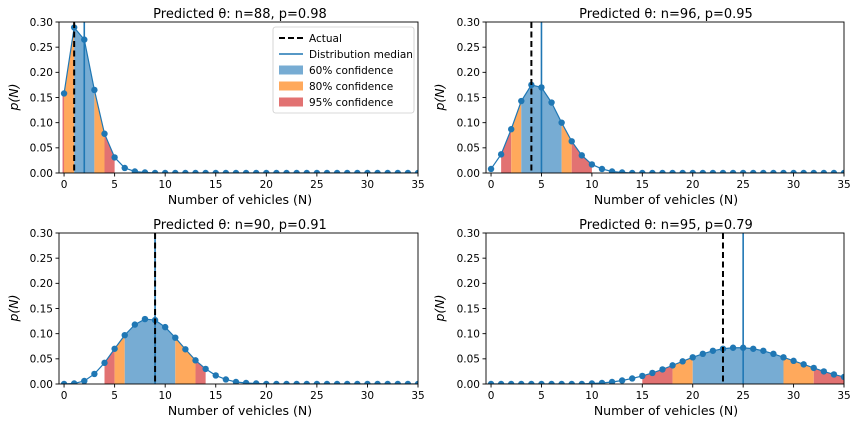  I want to click on legend-label: 60% confidence, so click(351, 71).